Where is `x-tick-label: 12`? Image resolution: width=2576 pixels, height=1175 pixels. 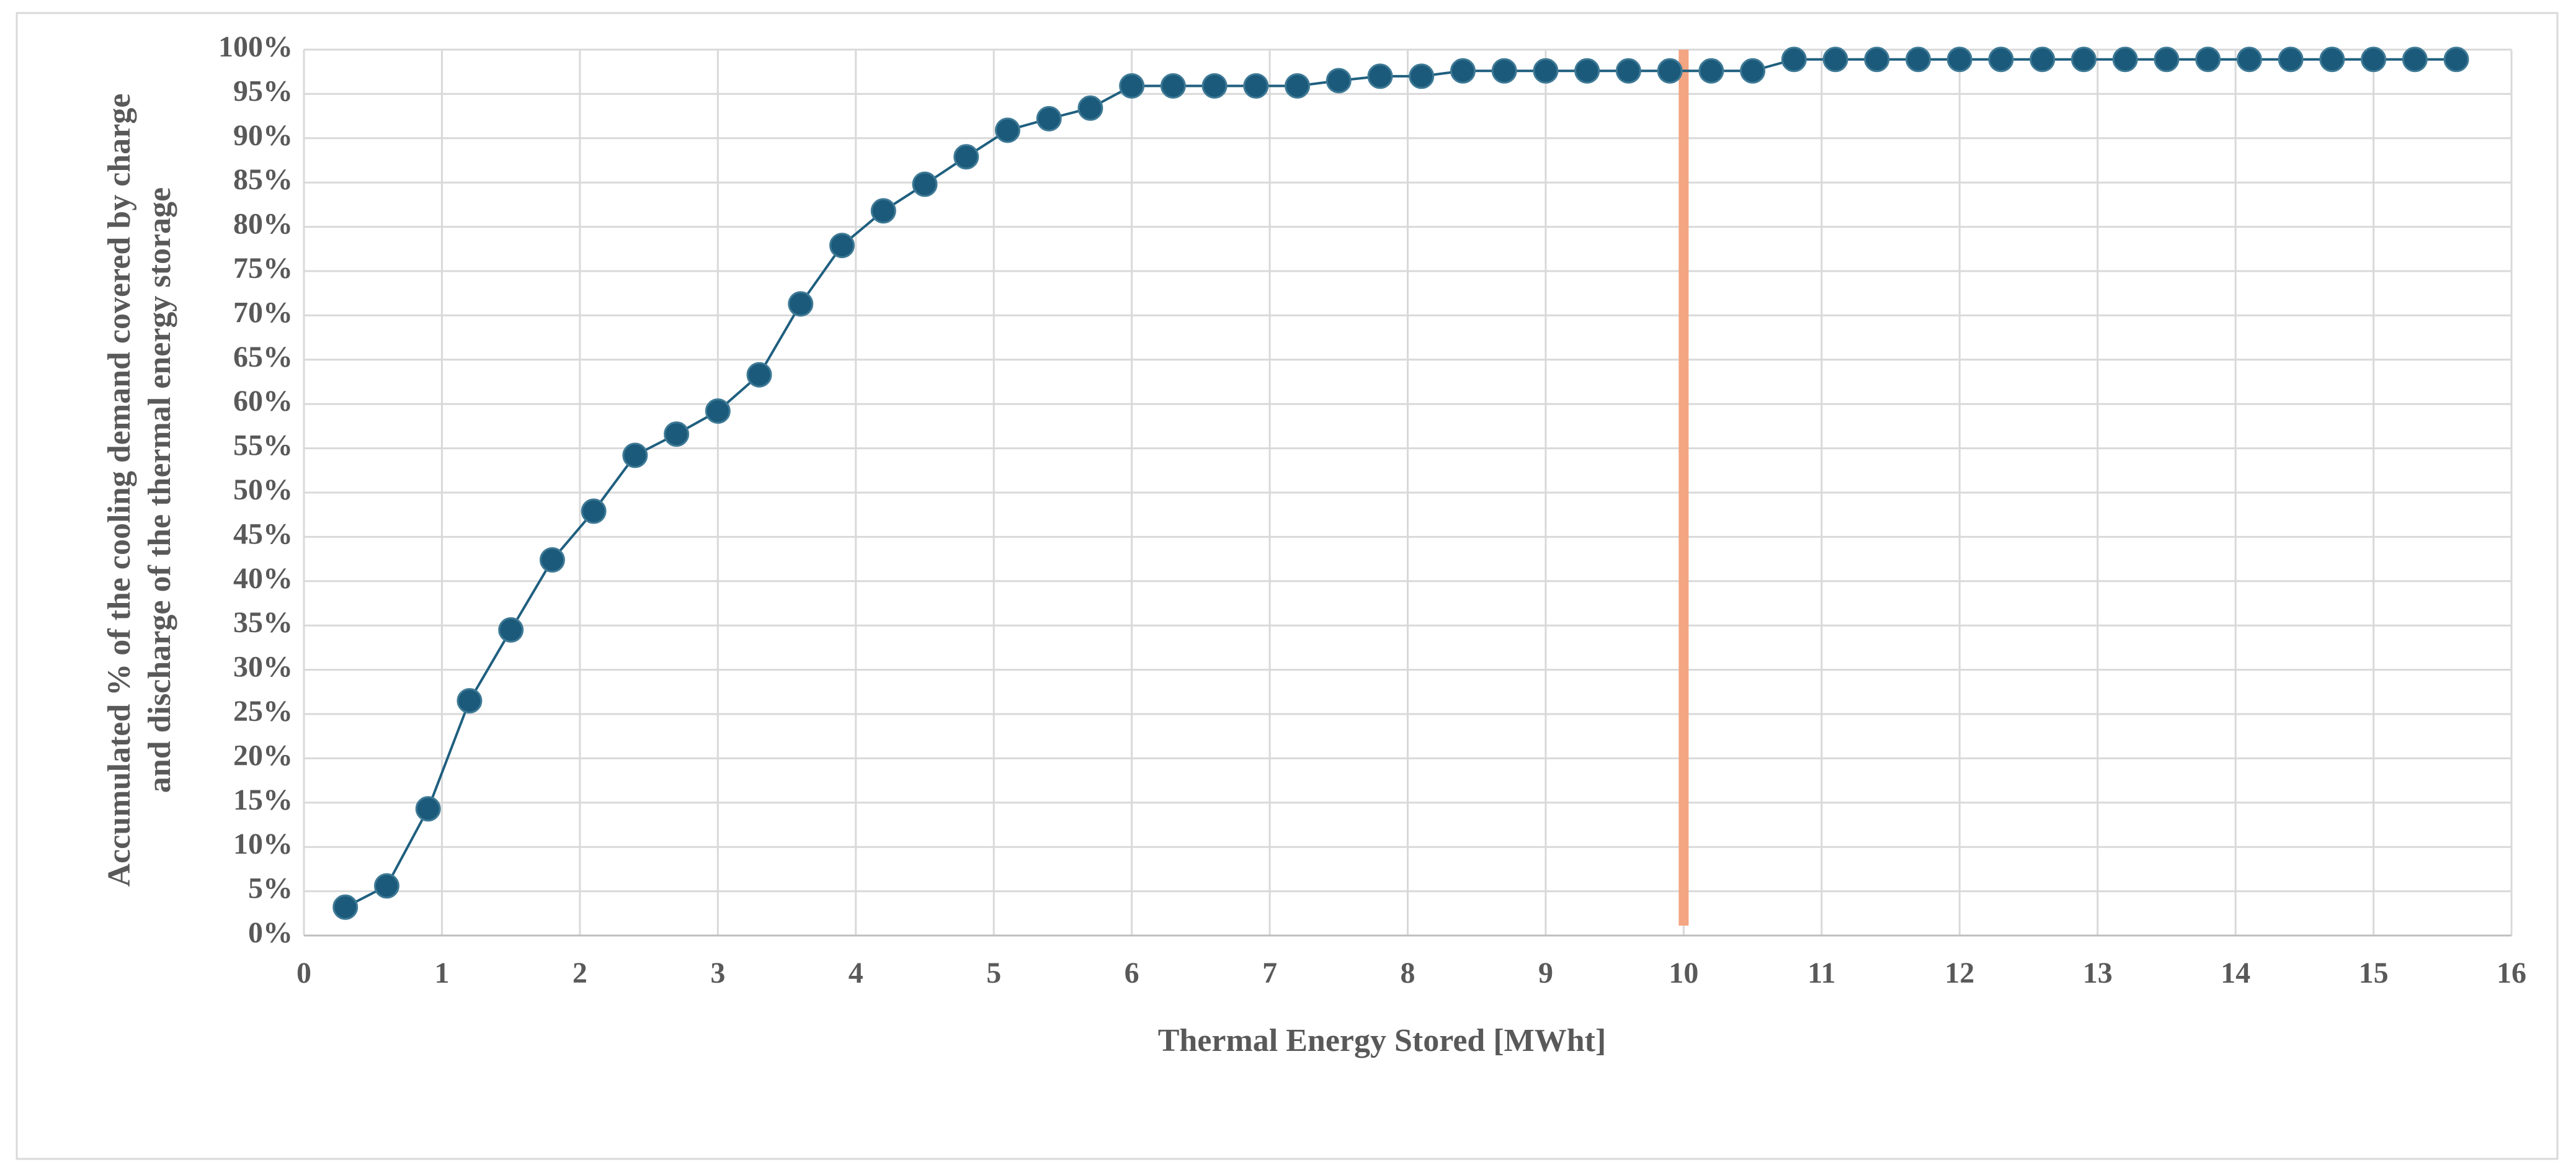
x-tick-label: 12 is located at coordinates (1959, 974).